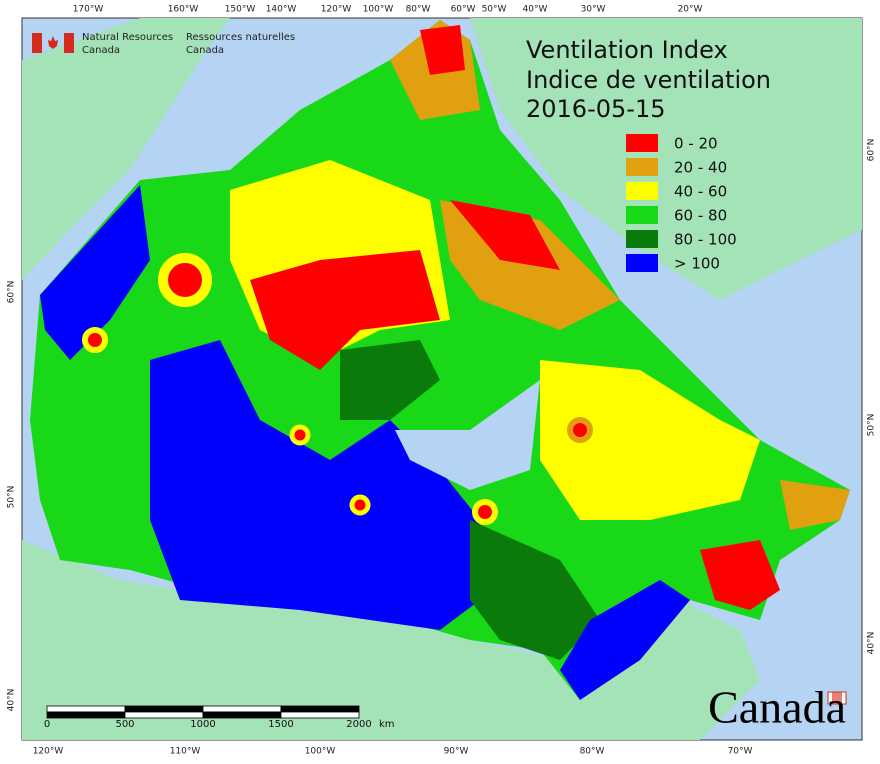 The image size is (880, 764). Describe the element at coordinates (387, 724) in the screenshot. I see `scale-unit: km` at that location.